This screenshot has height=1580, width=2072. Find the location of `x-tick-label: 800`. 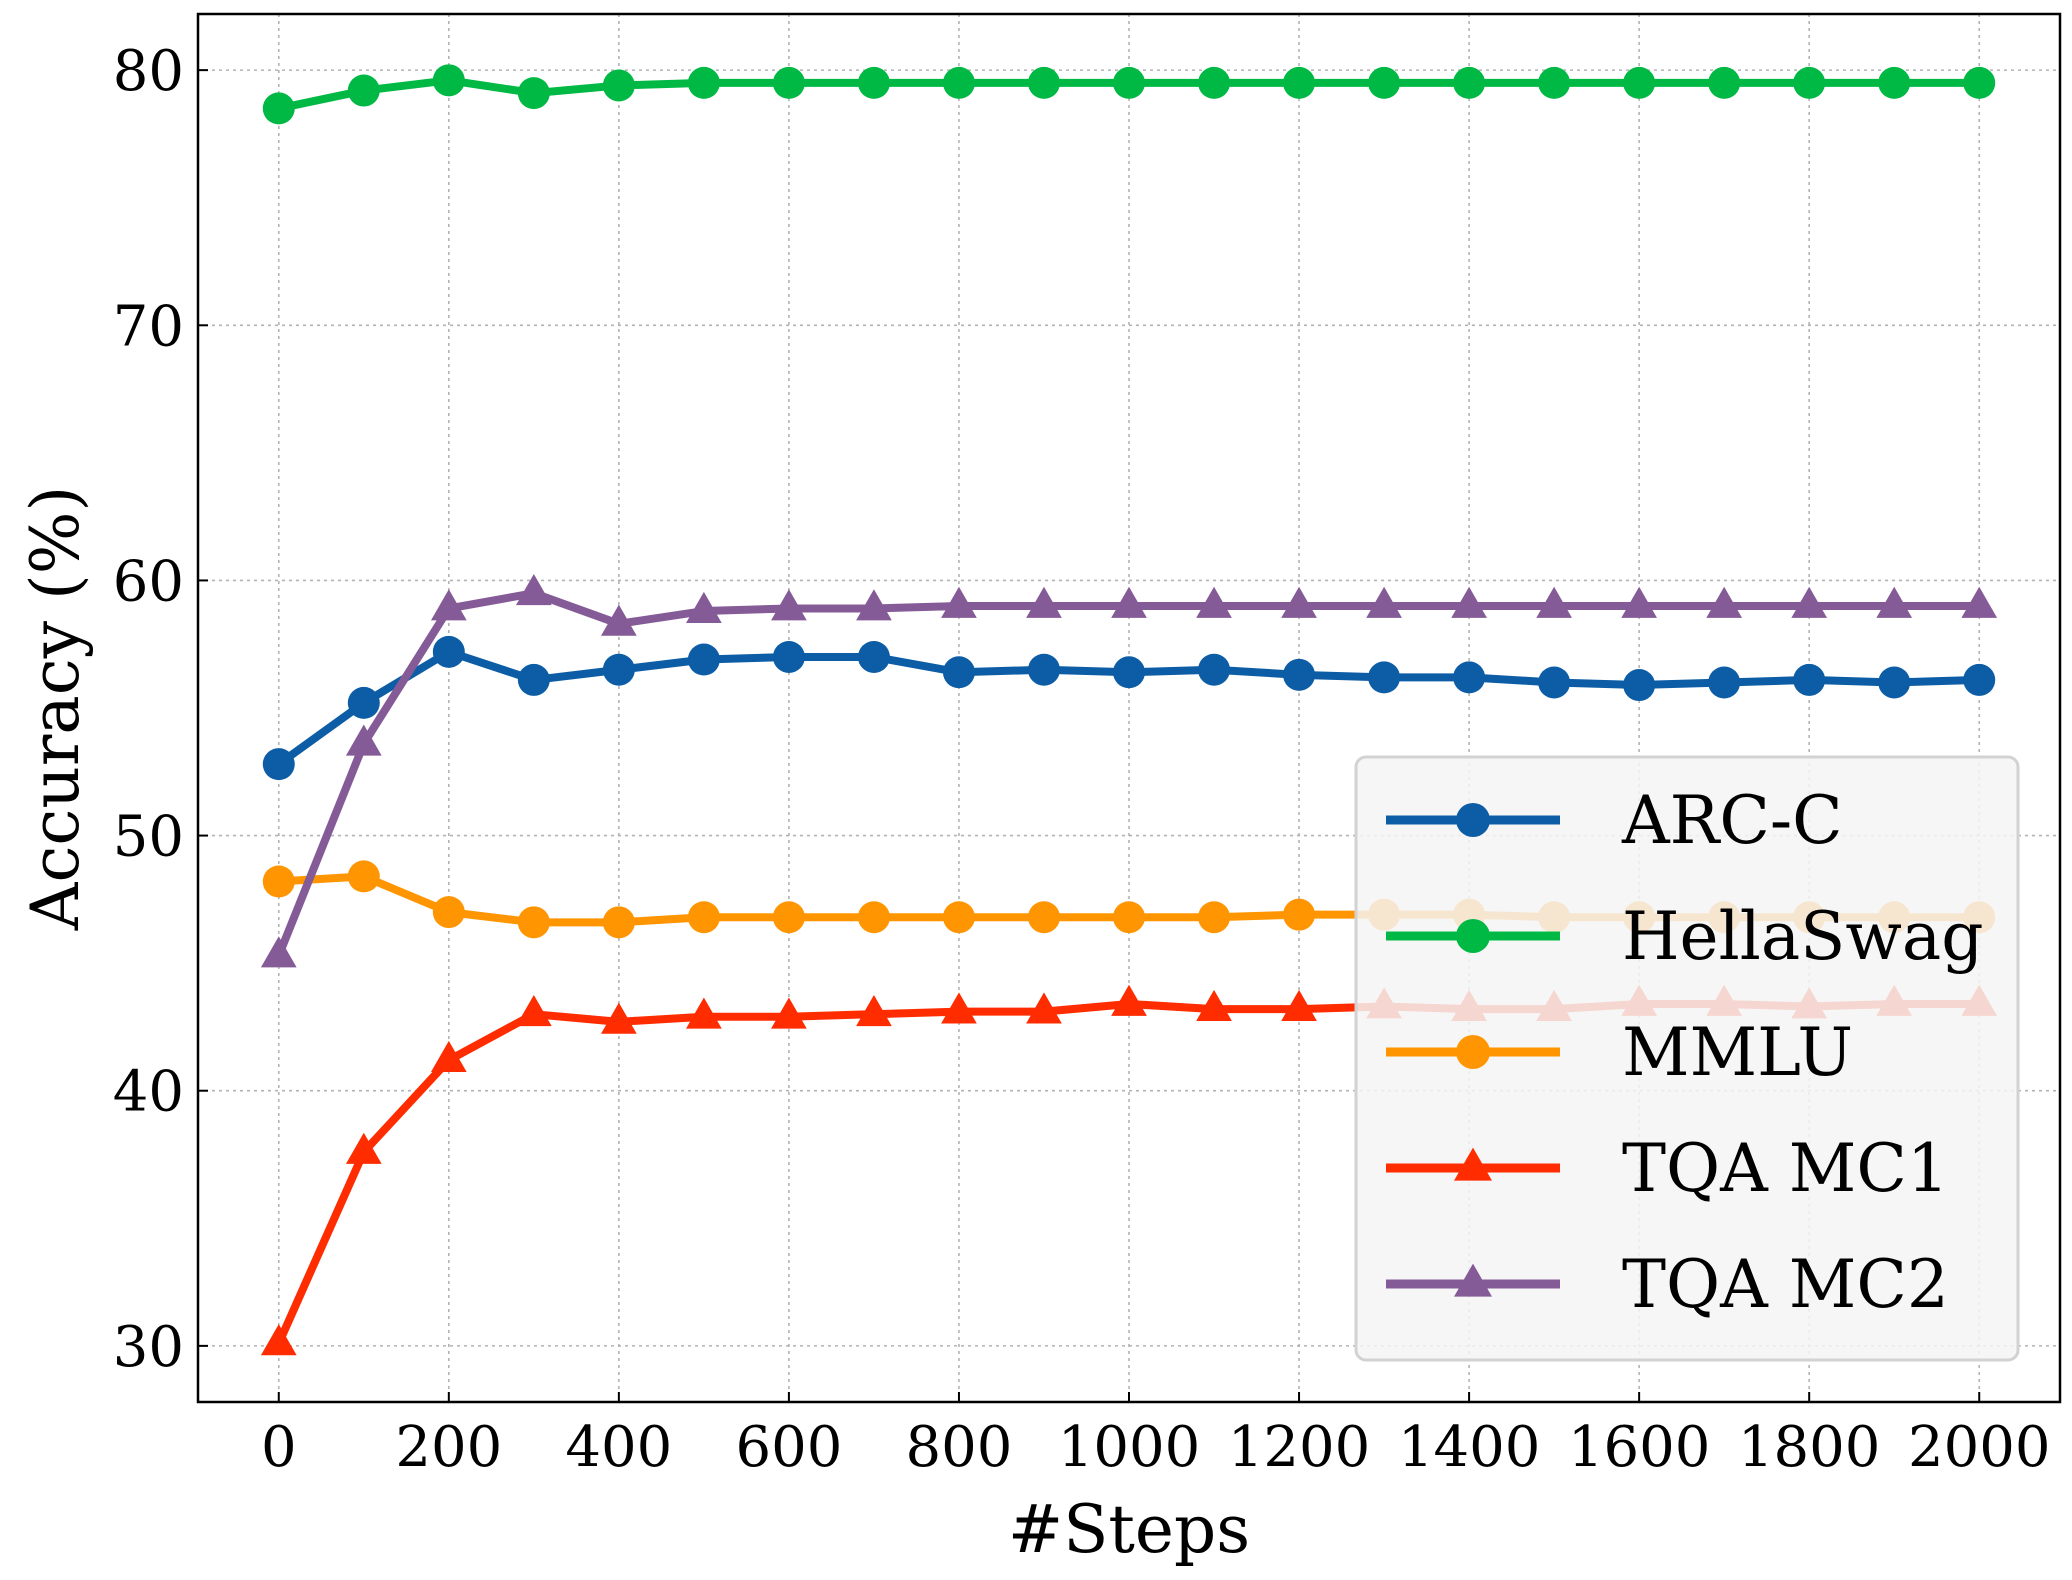

x-tick-label: 800 is located at coordinates (959, 1447).